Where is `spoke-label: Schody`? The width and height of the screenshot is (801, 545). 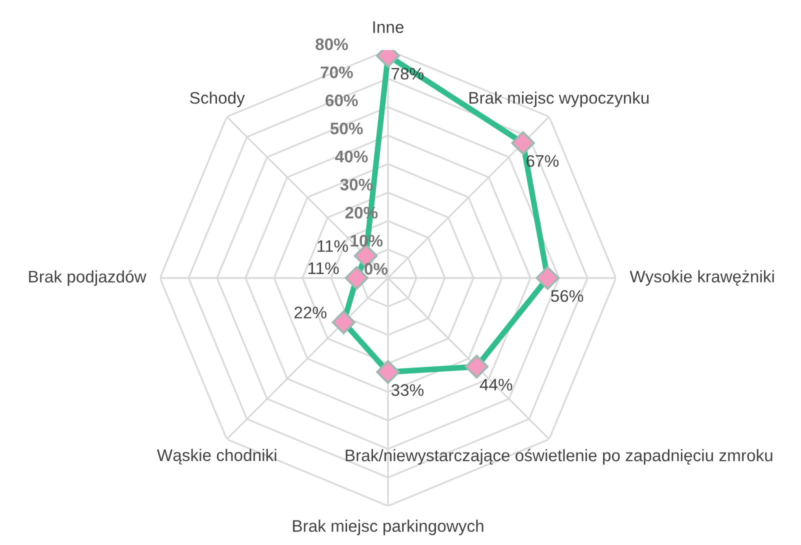
spoke-label: Schody is located at coordinates (217, 100).